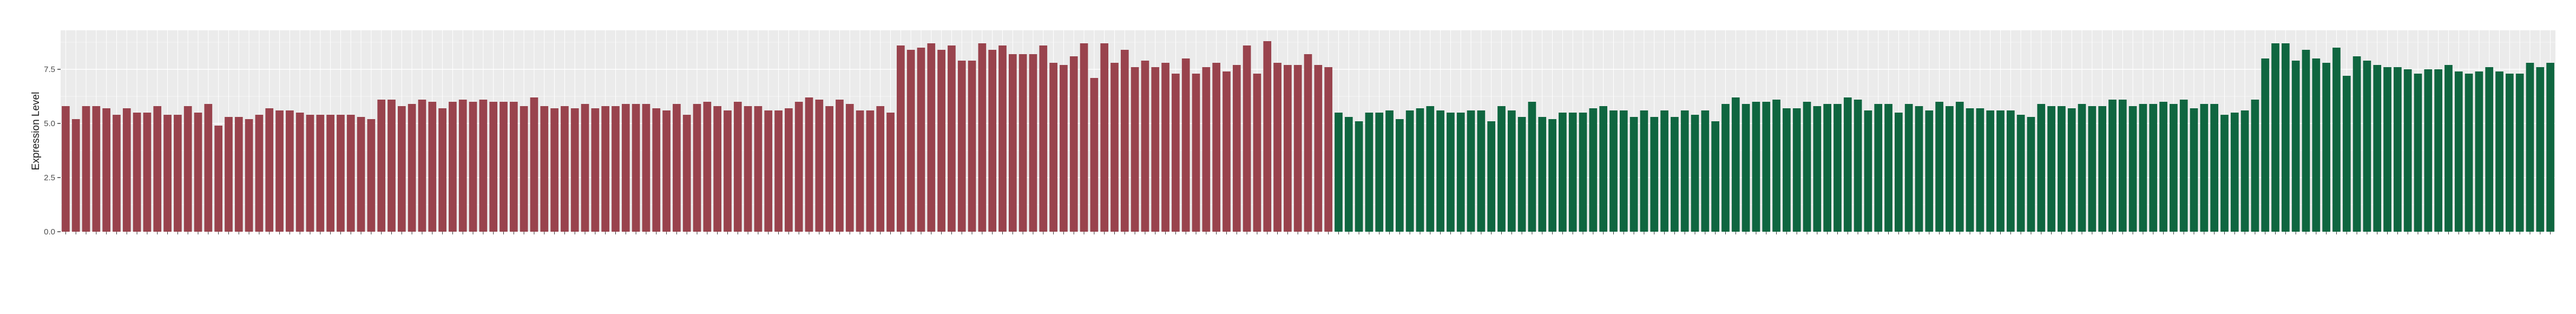 The height and width of the screenshot is (314, 2576). What do you see at coordinates (49, 232) in the screenshot?
I see `y-tick-label: 0.0` at bounding box center [49, 232].